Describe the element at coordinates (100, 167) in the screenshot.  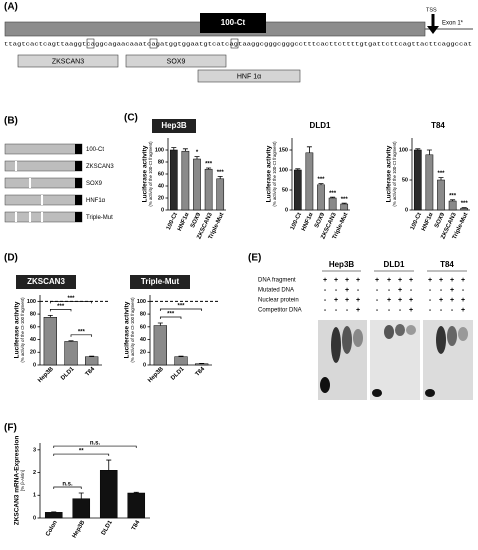
I see `construct-label: ZKSCAN3` at that location.